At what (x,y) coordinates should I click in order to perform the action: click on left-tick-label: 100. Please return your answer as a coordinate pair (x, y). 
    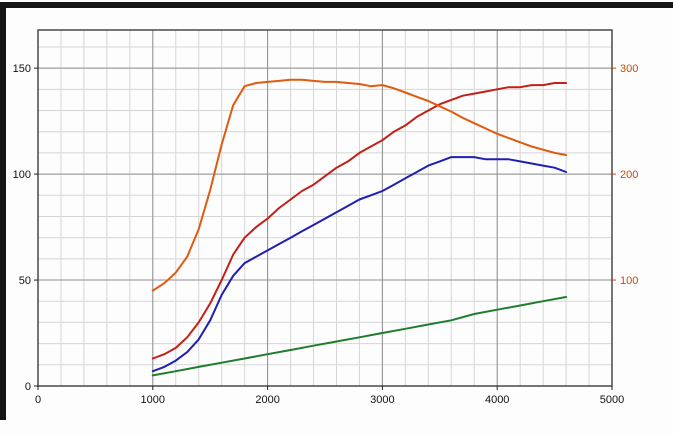
    Looking at the image, I should click on (22, 175).